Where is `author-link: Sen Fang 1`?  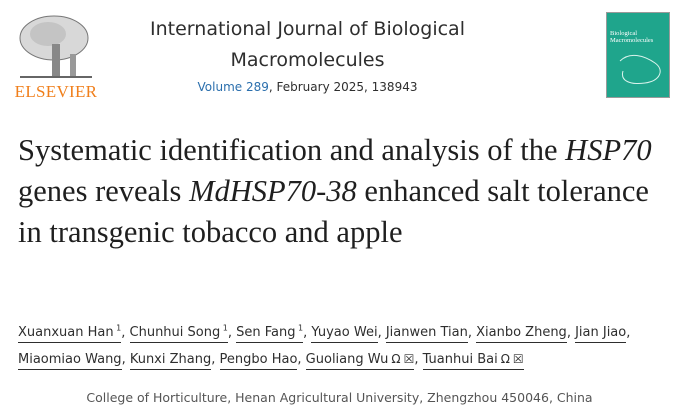
author-link: Sen Fang 1 is located at coordinates (270, 334).